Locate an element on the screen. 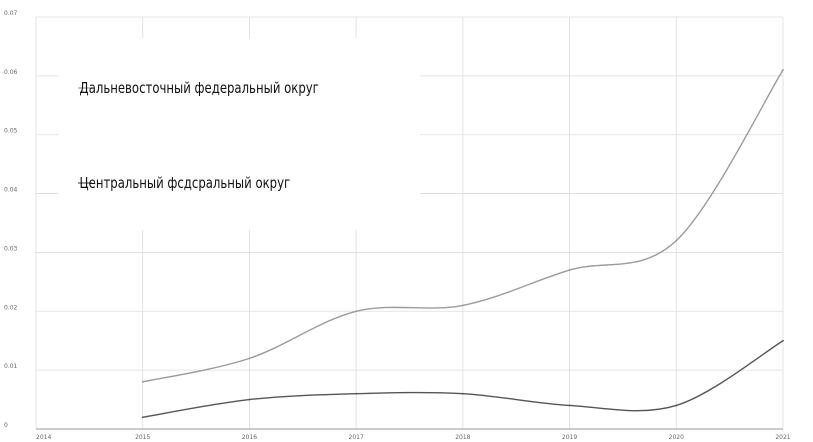 This screenshot has height=442, width=813. x-tick-label-2019: 2019 is located at coordinates (569, 437).